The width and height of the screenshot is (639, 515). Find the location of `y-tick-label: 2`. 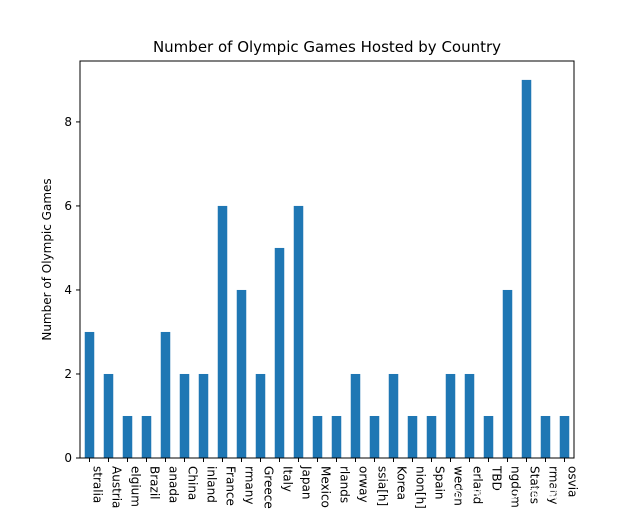

y-tick-label: 2 is located at coordinates (68, 374).